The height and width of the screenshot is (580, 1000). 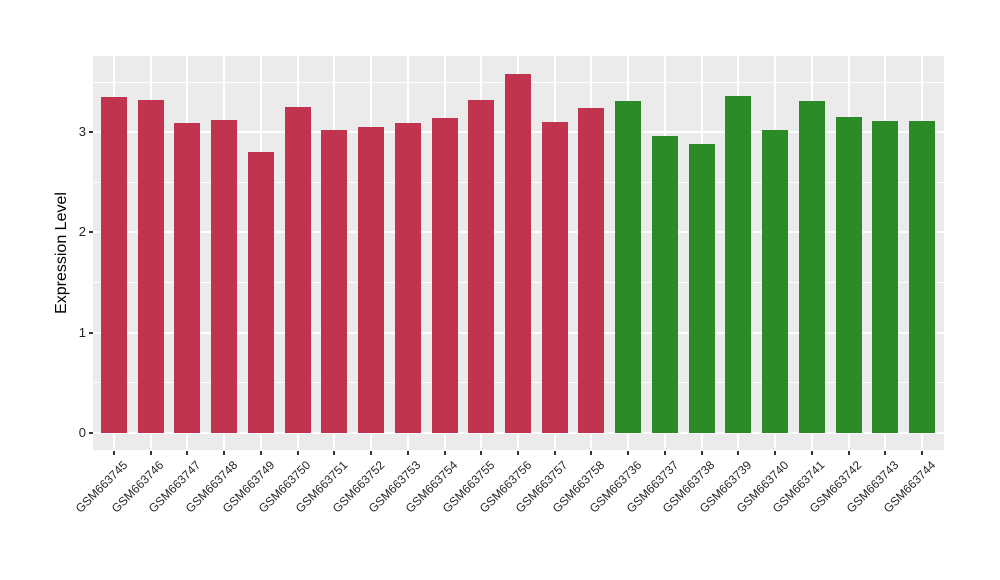 What do you see at coordinates (885, 277) in the screenshot?
I see `bar-GSM663743` at bounding box center [885, 277].